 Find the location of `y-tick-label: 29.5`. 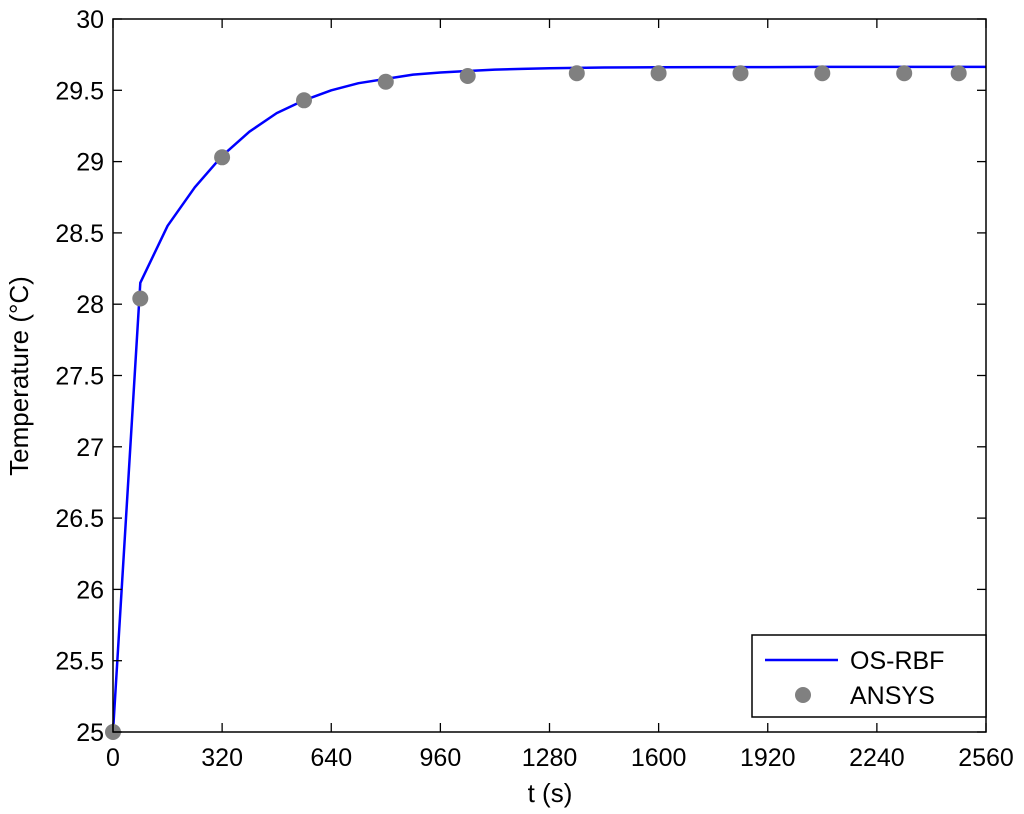

y-tick-label: 29.5 is located at coordinates (79, 91).